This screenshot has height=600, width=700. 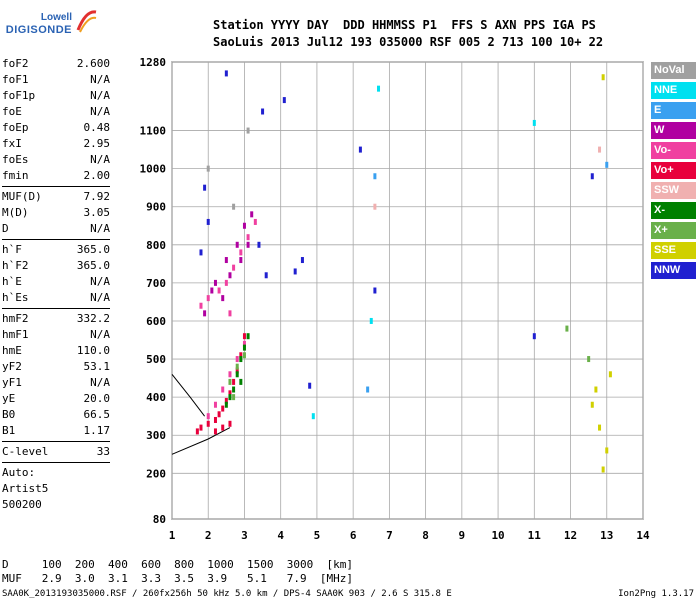 I want to click on polarization-legend: NoVal NNE E W Vo- Vo+ SSW X- X+ SSE NNW, so click(x=673, y=172).